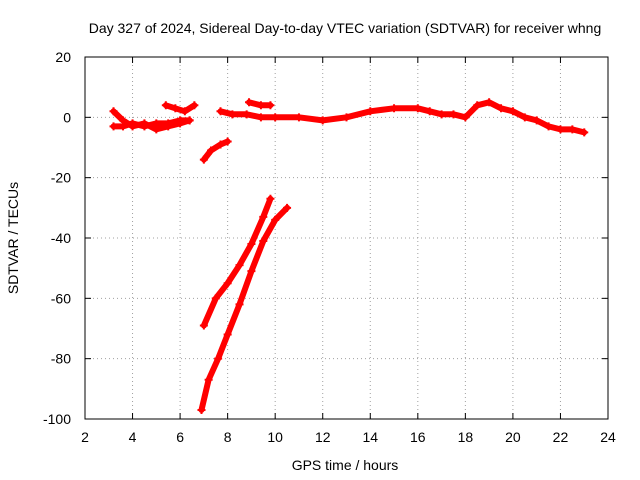 The width and height of the screenshot is (640, 480). I want to click on x-tick-label: 24, so click(608, 437).